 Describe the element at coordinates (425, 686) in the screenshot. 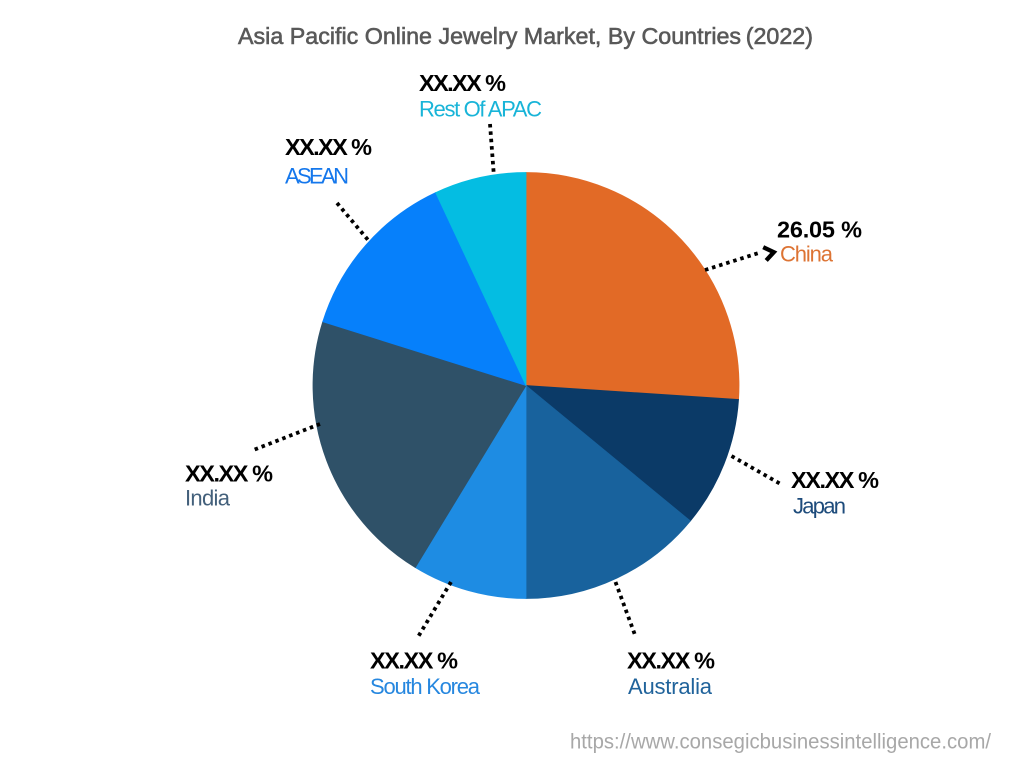

I see `svg-text: South Korea` at that location.